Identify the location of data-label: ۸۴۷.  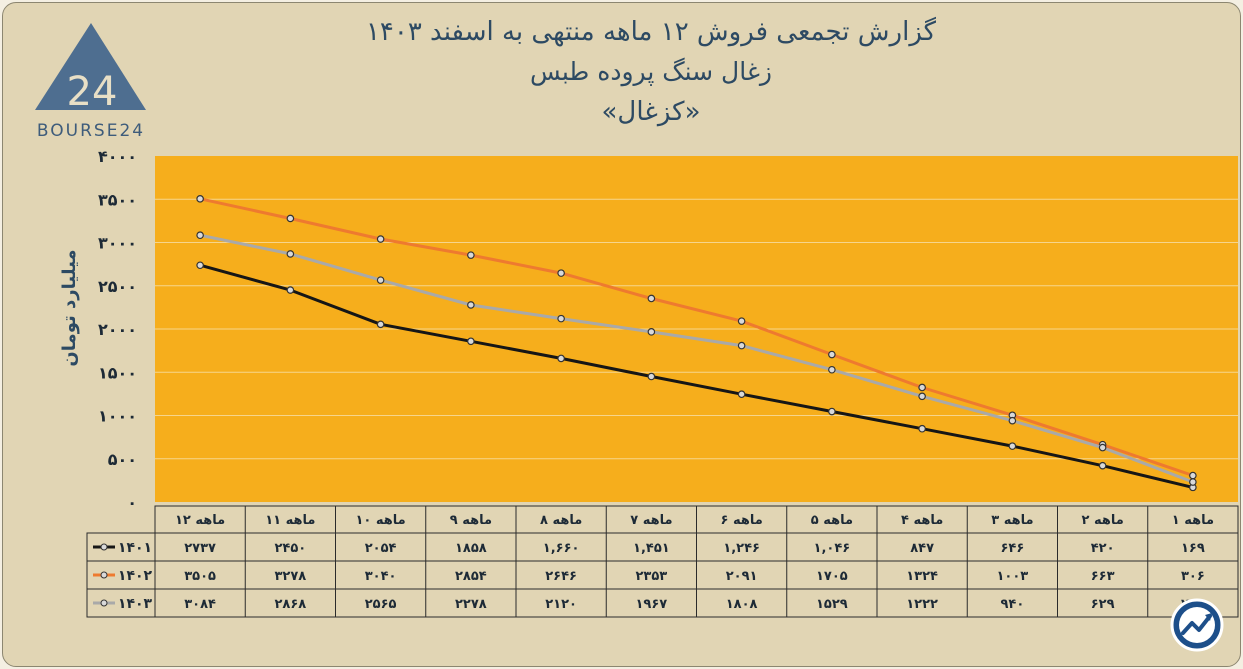
(922, 548).